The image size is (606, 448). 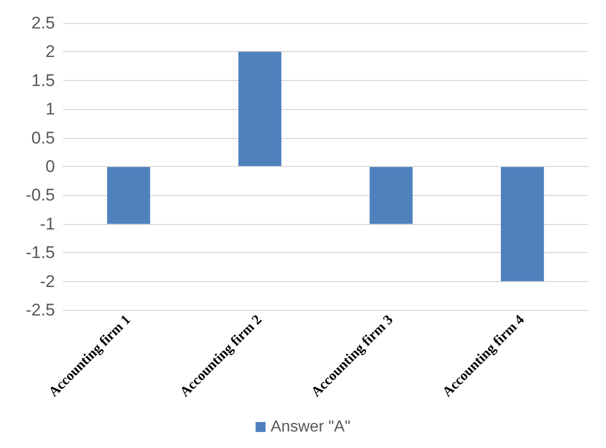 I want to click on y-tick-label: -2, so click(x=47, y=281).